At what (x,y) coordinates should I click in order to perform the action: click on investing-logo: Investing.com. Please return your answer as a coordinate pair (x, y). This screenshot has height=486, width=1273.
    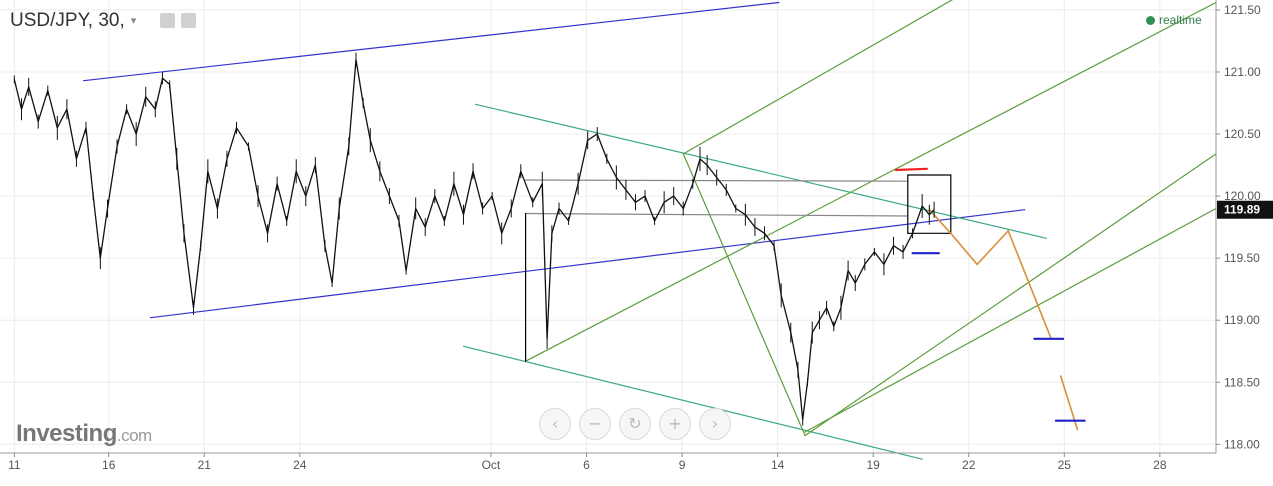
    Looking at the image, I should click on (84, 434).